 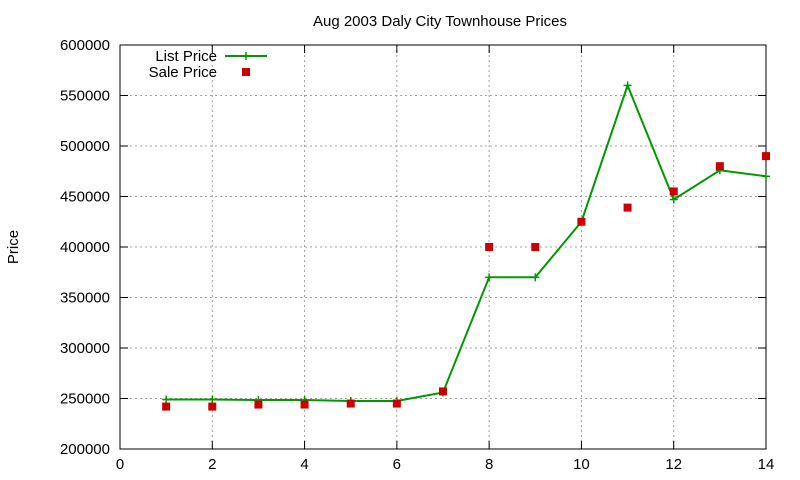 I want to click on x-tick-label: 8, so click(x=489, y=464).